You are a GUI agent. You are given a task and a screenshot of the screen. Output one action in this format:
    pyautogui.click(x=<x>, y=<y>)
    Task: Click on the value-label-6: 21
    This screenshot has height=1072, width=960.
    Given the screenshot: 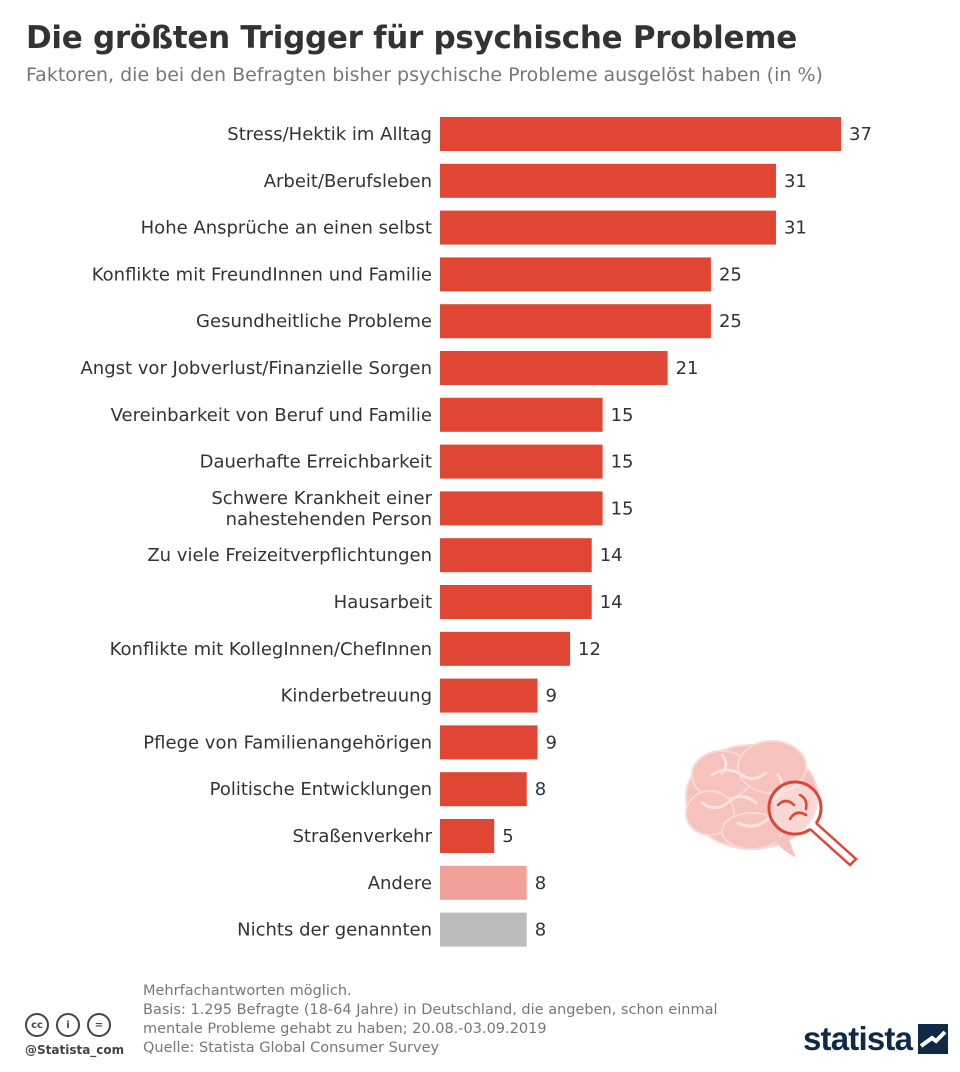 What is the action you would take?
    pyautogui.click(x=687, y=368)
    